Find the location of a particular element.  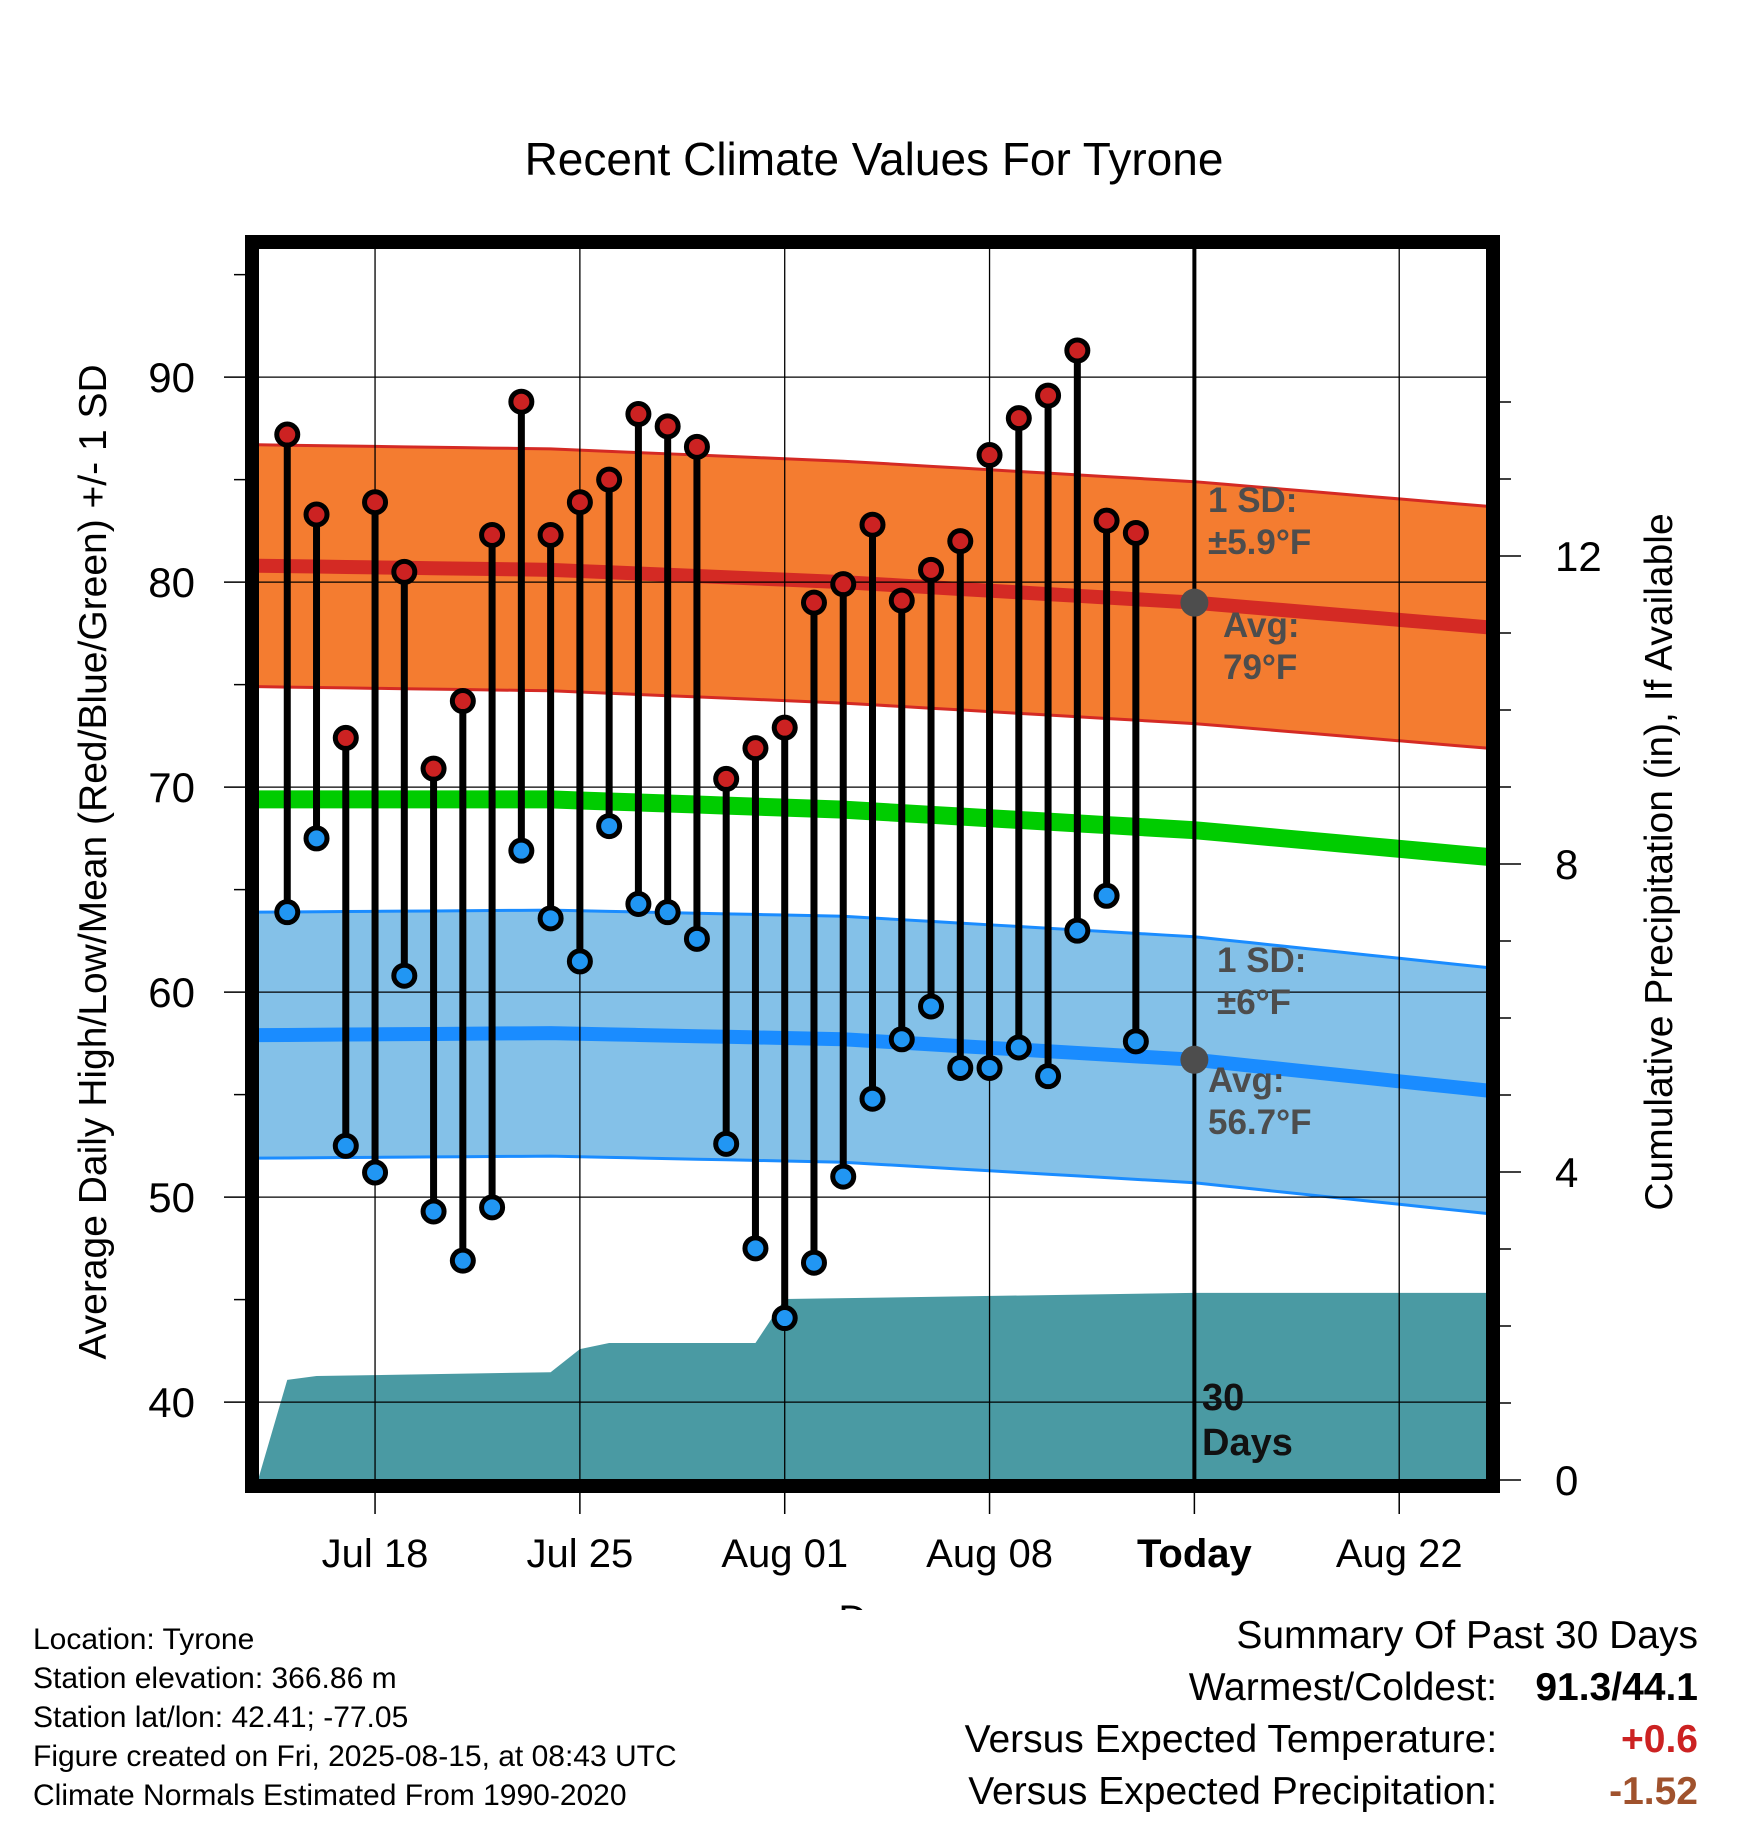

high-sd-annotation-line: ±5.9°F is located at coordinates (1259, 542).